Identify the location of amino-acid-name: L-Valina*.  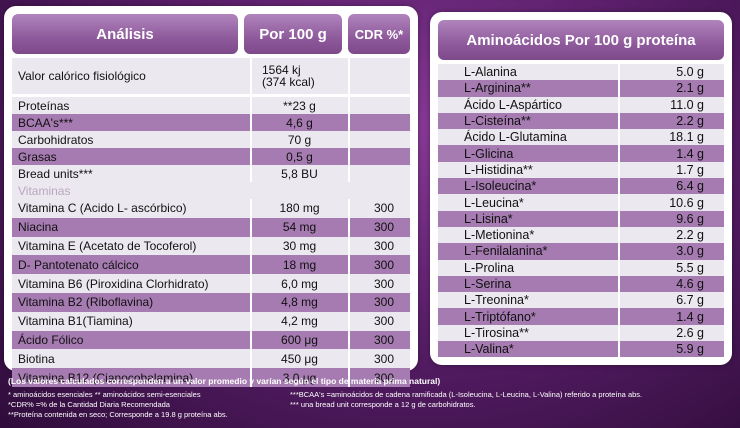
(489, 349).